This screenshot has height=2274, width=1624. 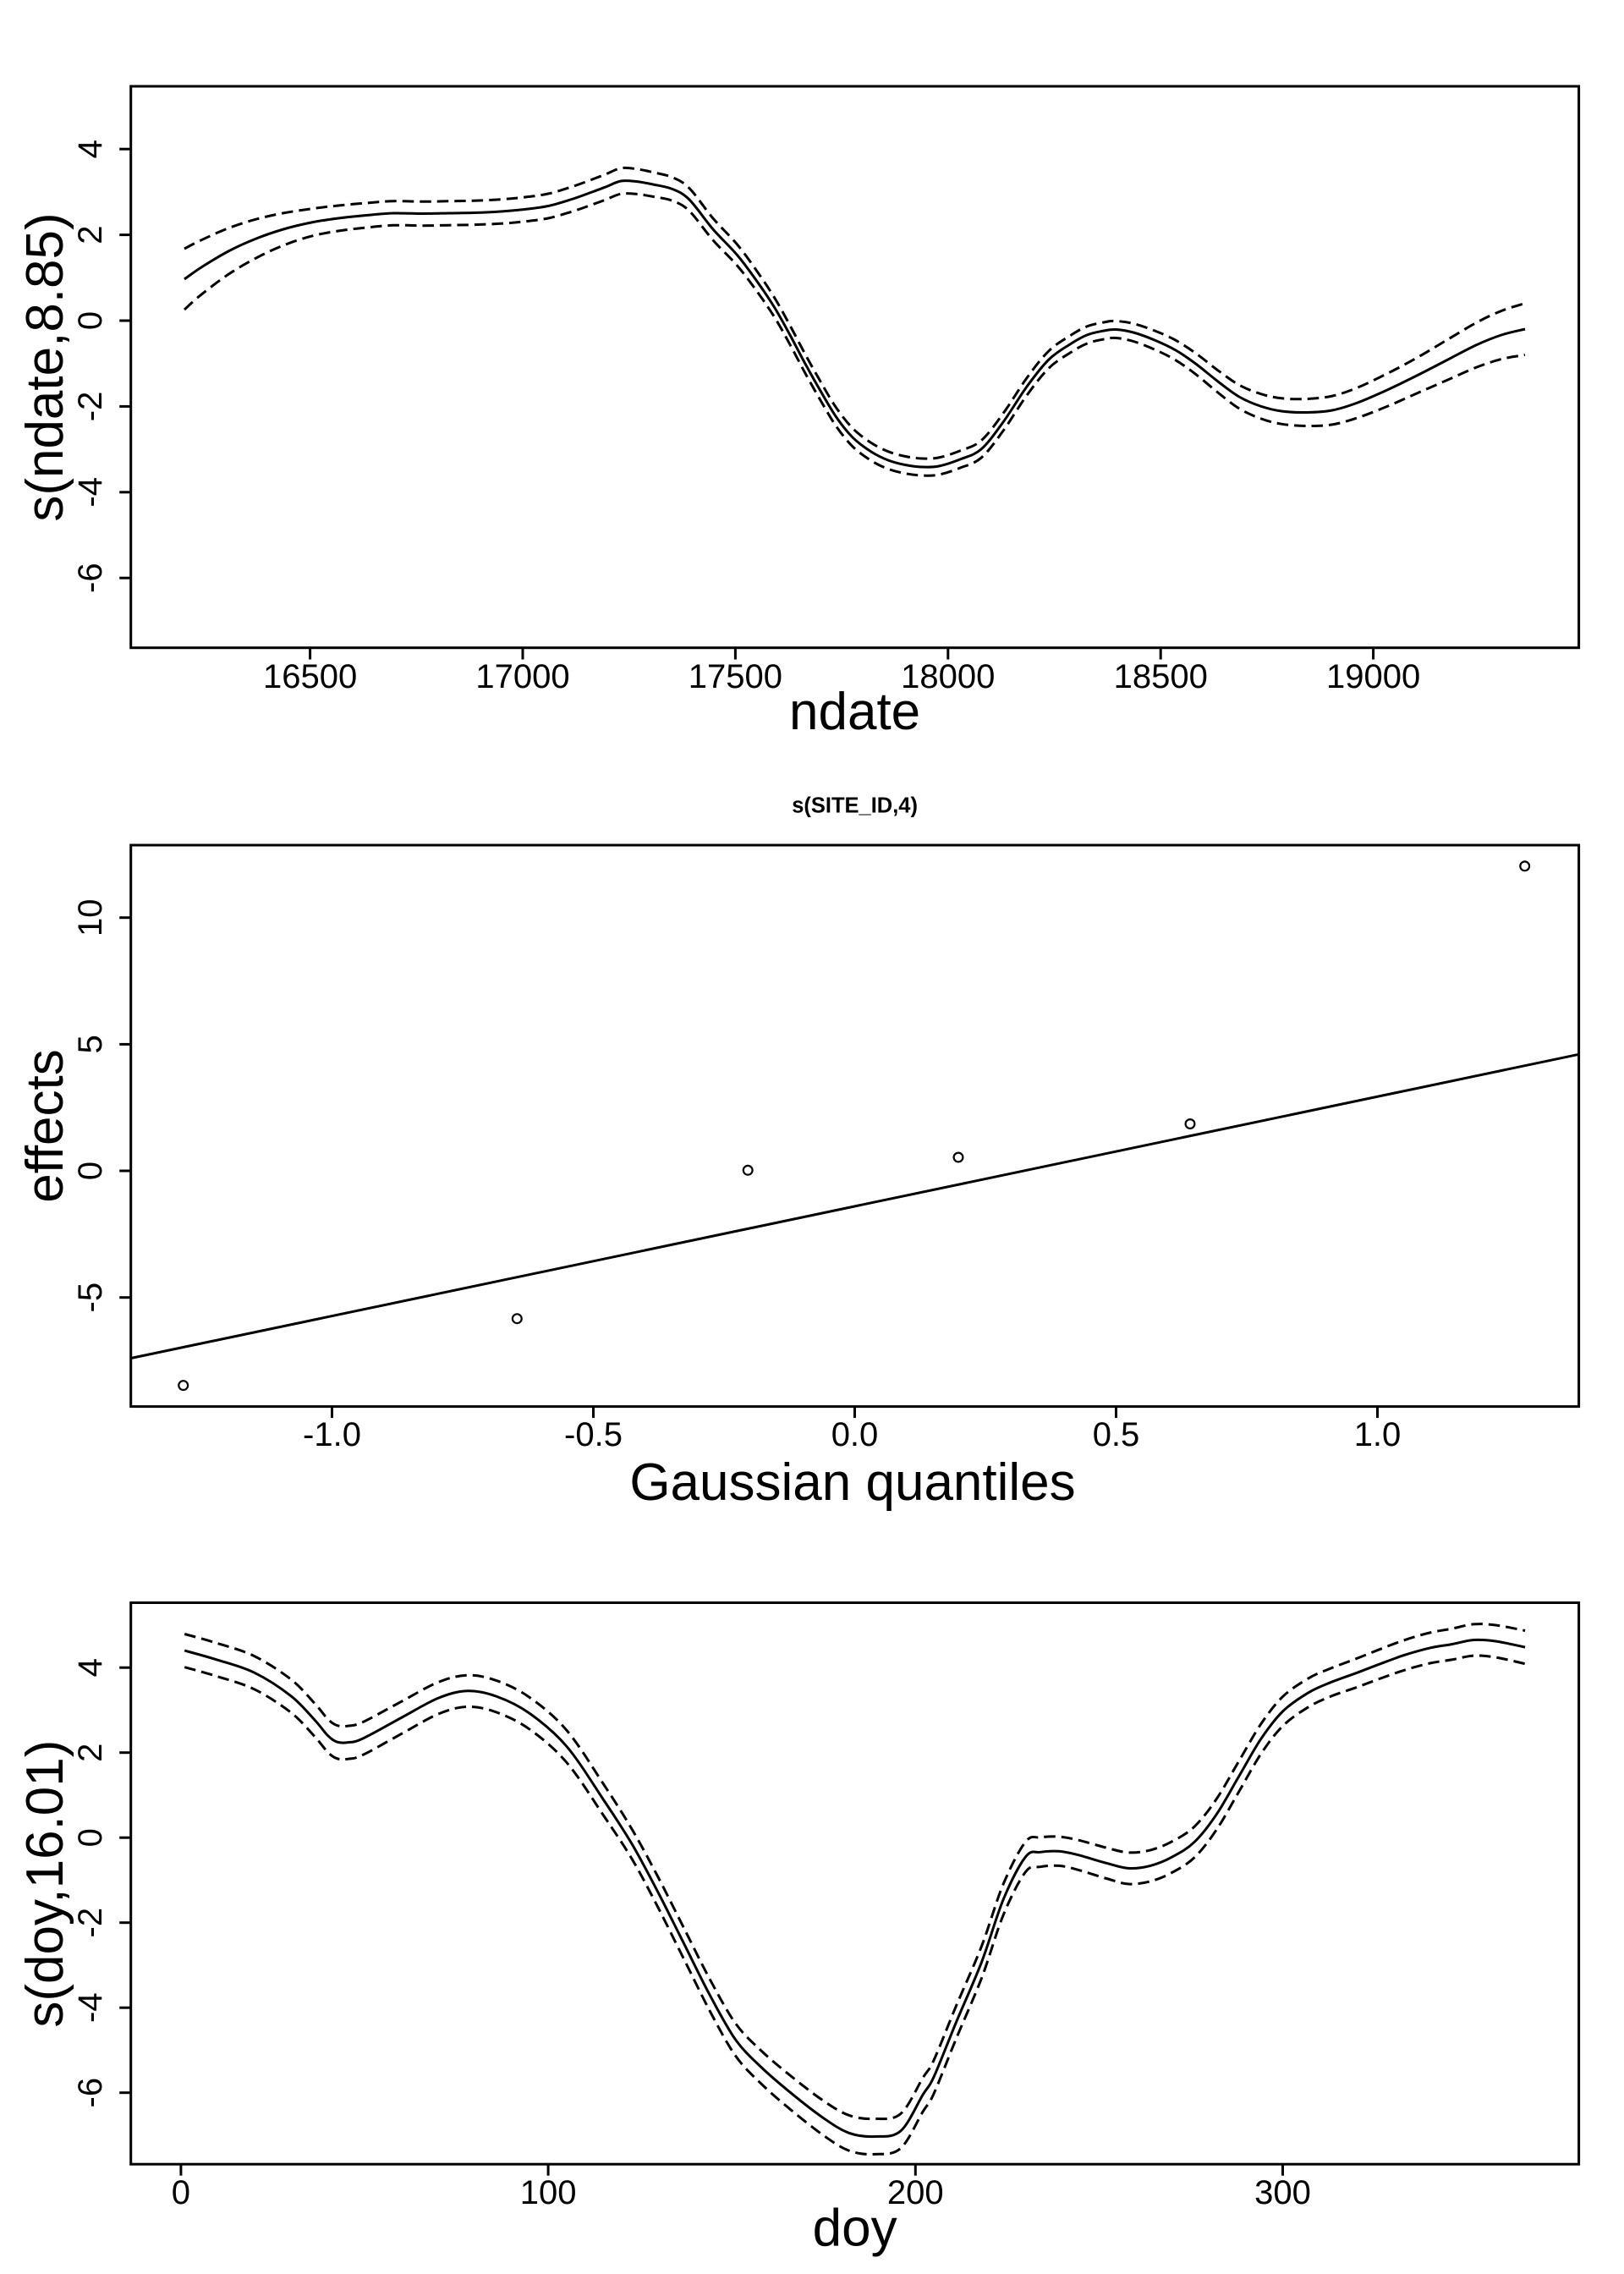 I want to click on svg-text: 0.0, so click(x=855, y=1434).